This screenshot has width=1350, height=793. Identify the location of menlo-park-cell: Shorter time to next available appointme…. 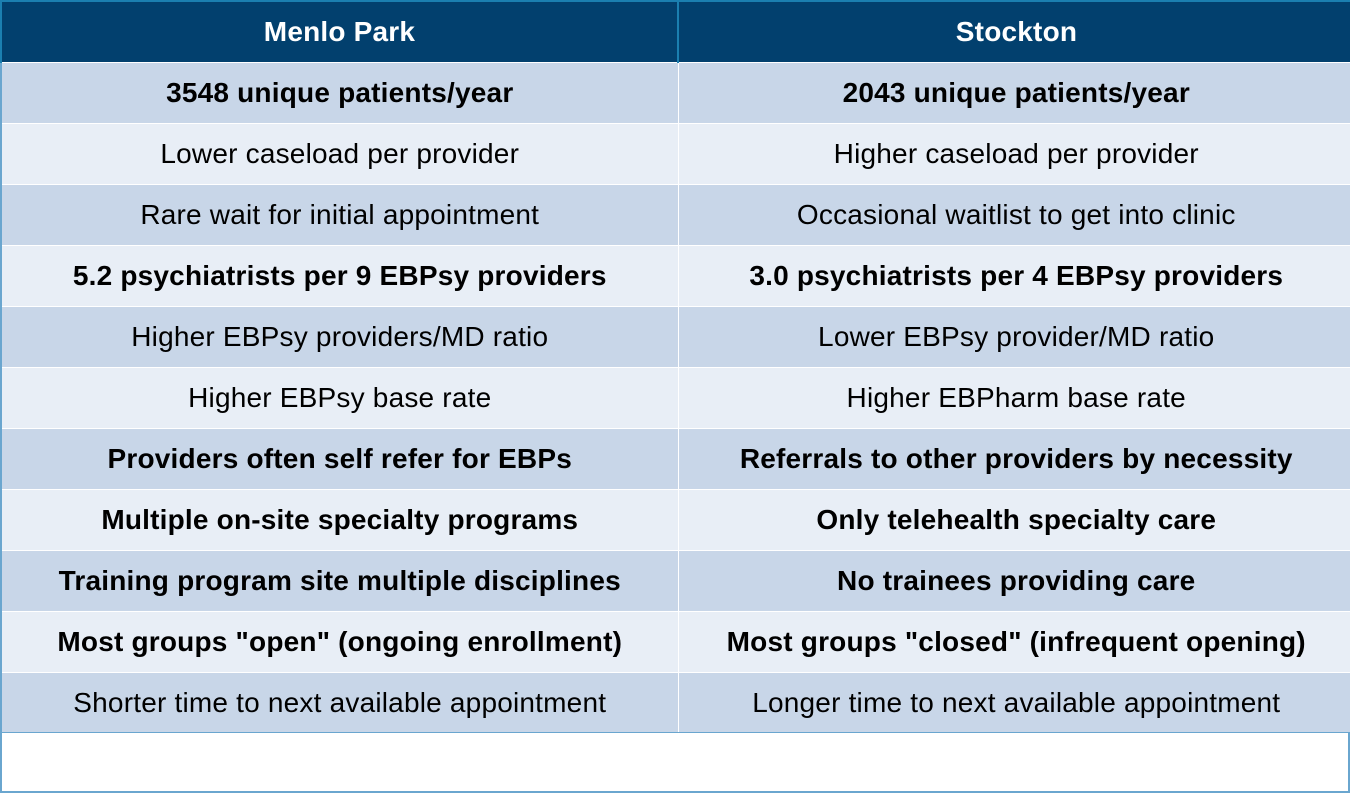
(339, 703).